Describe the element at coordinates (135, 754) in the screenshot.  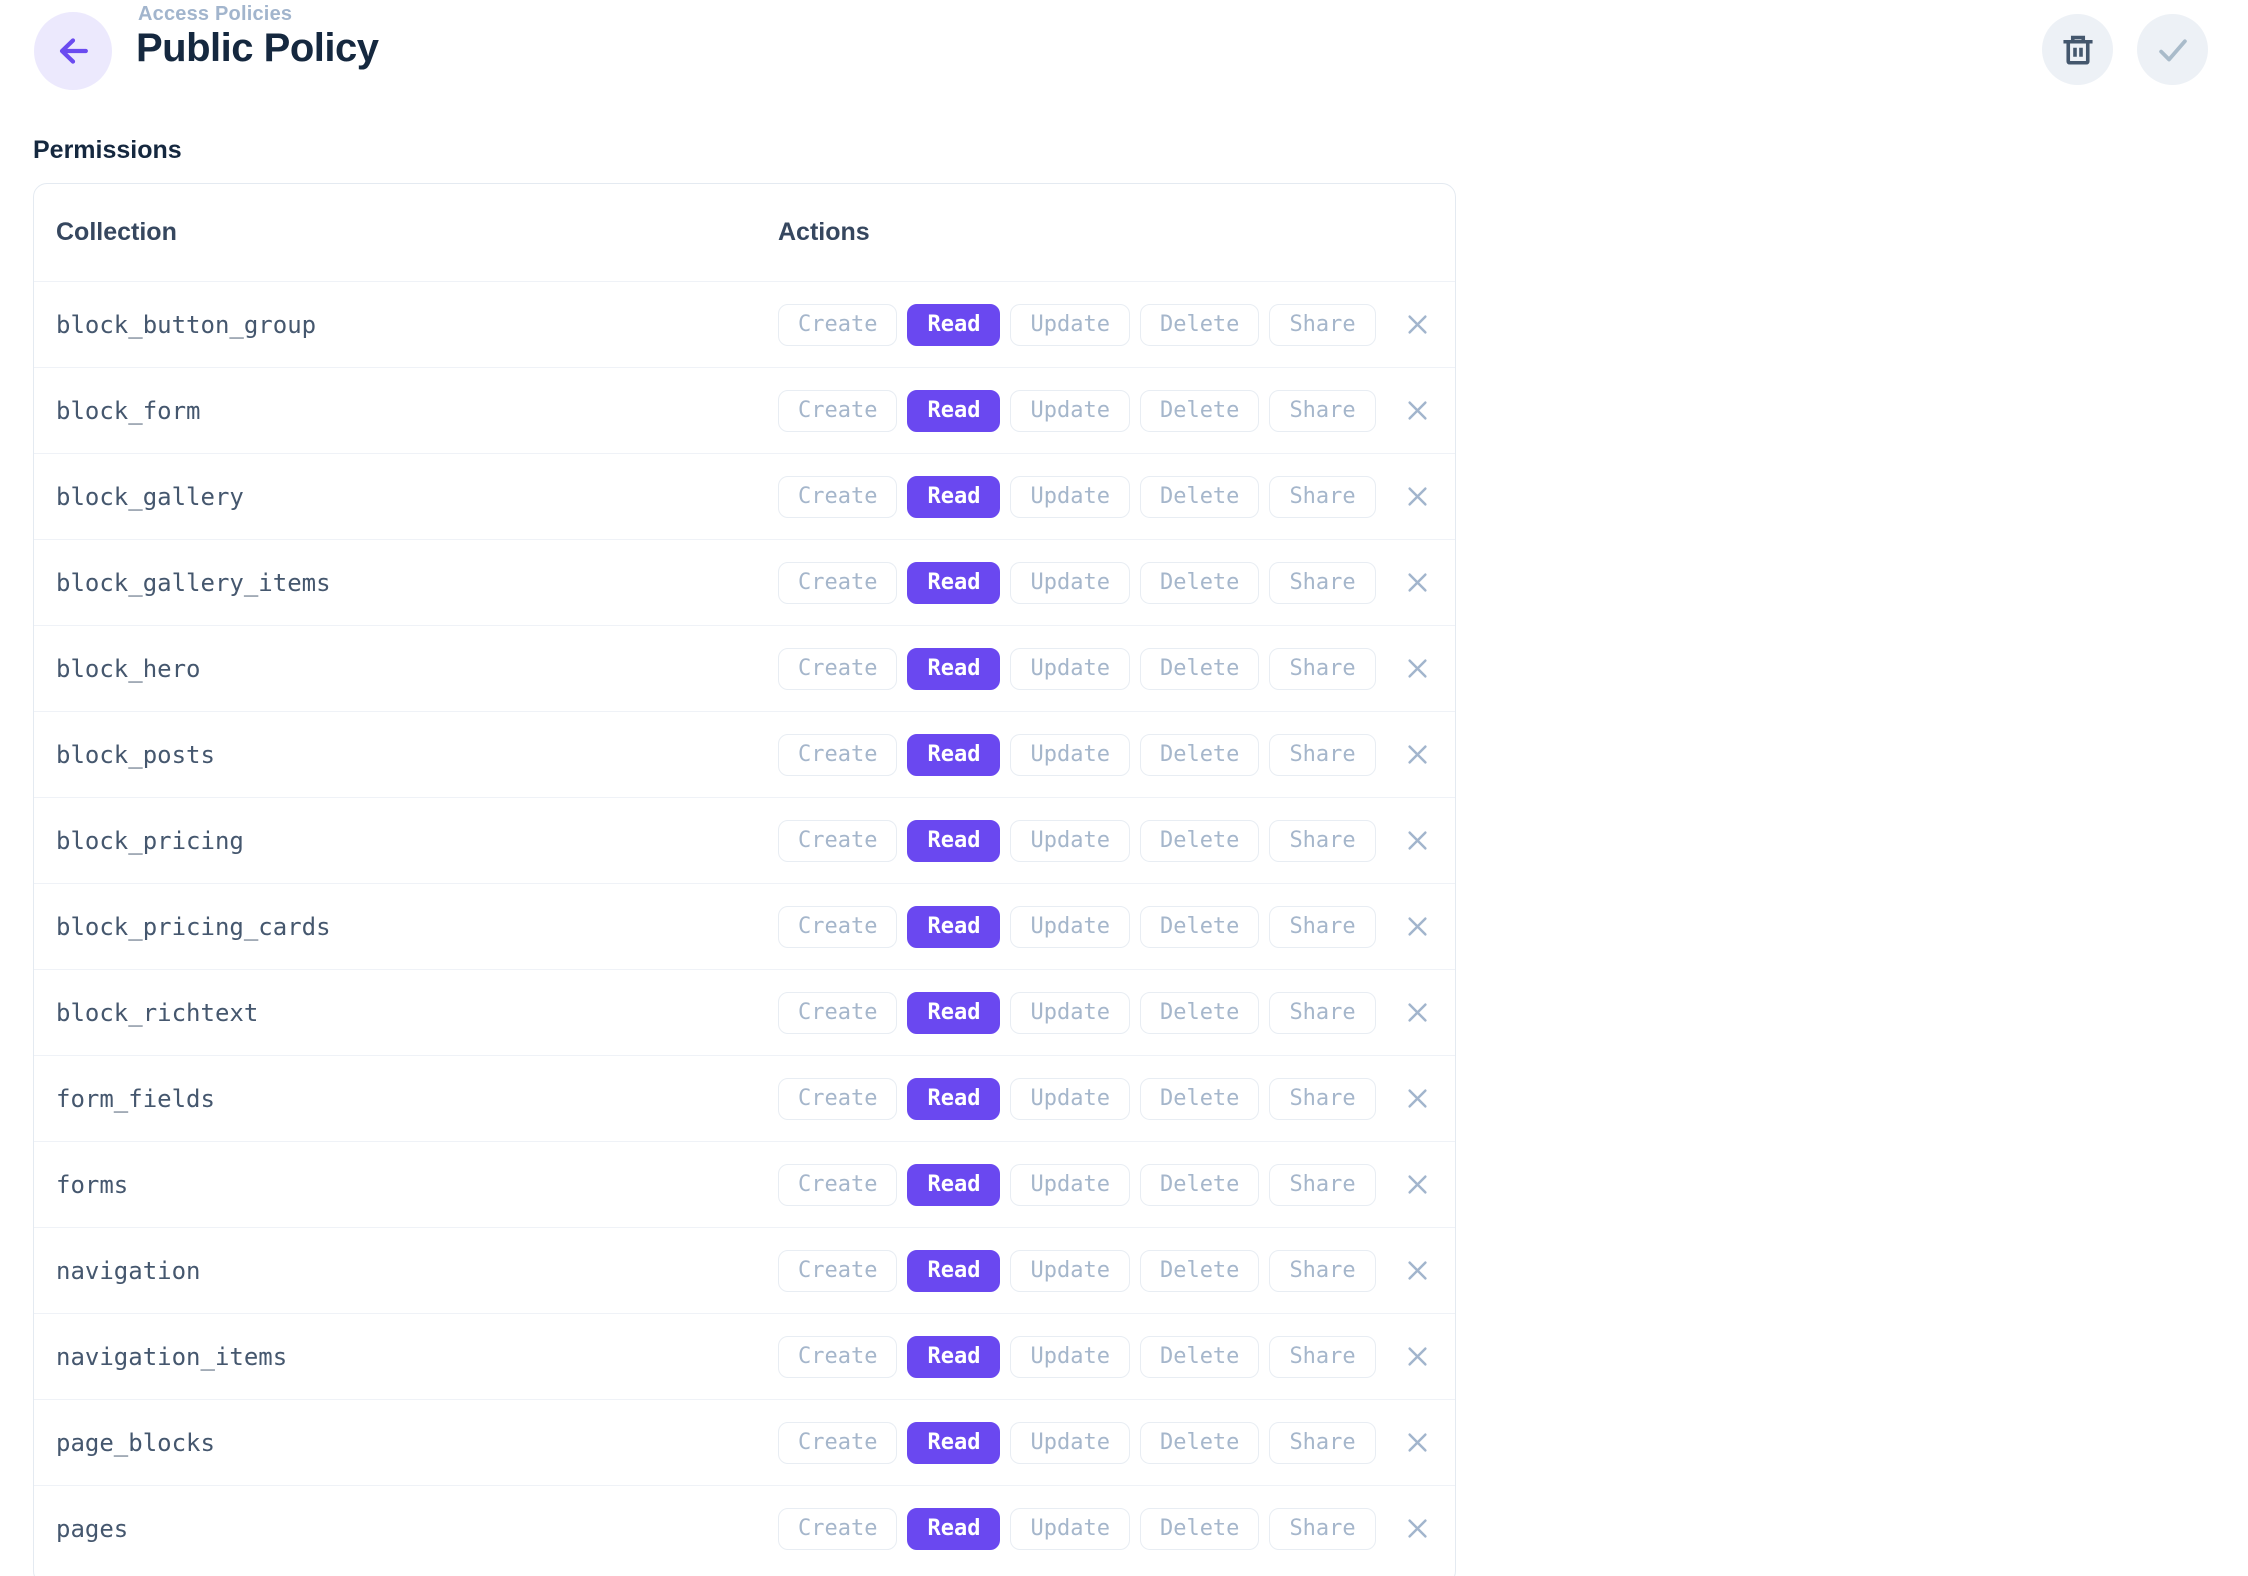
I see `collection-name: block_posts` at that location.